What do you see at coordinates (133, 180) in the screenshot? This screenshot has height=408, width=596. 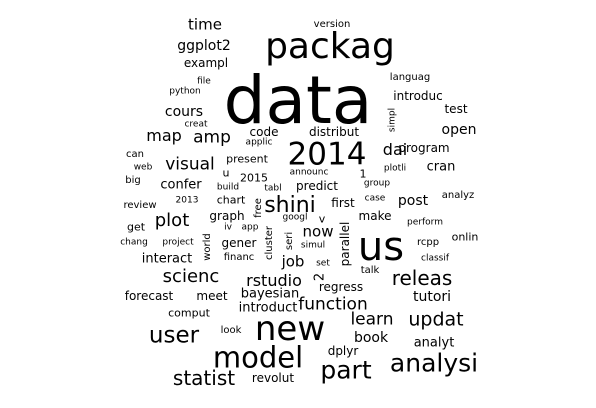 I see `word: big` at bounding box center [133, 180].